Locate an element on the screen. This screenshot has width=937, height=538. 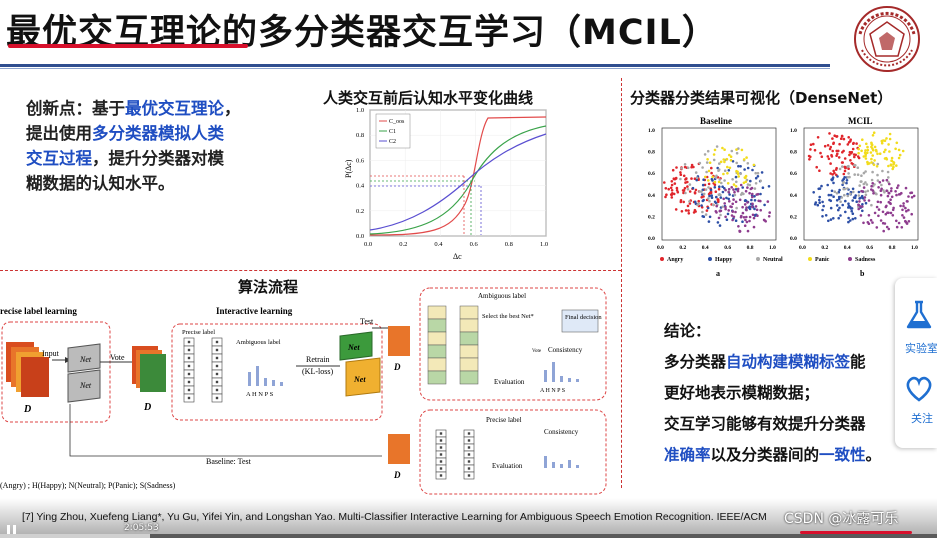
video-progress-track is located at coordinates (468, 536).